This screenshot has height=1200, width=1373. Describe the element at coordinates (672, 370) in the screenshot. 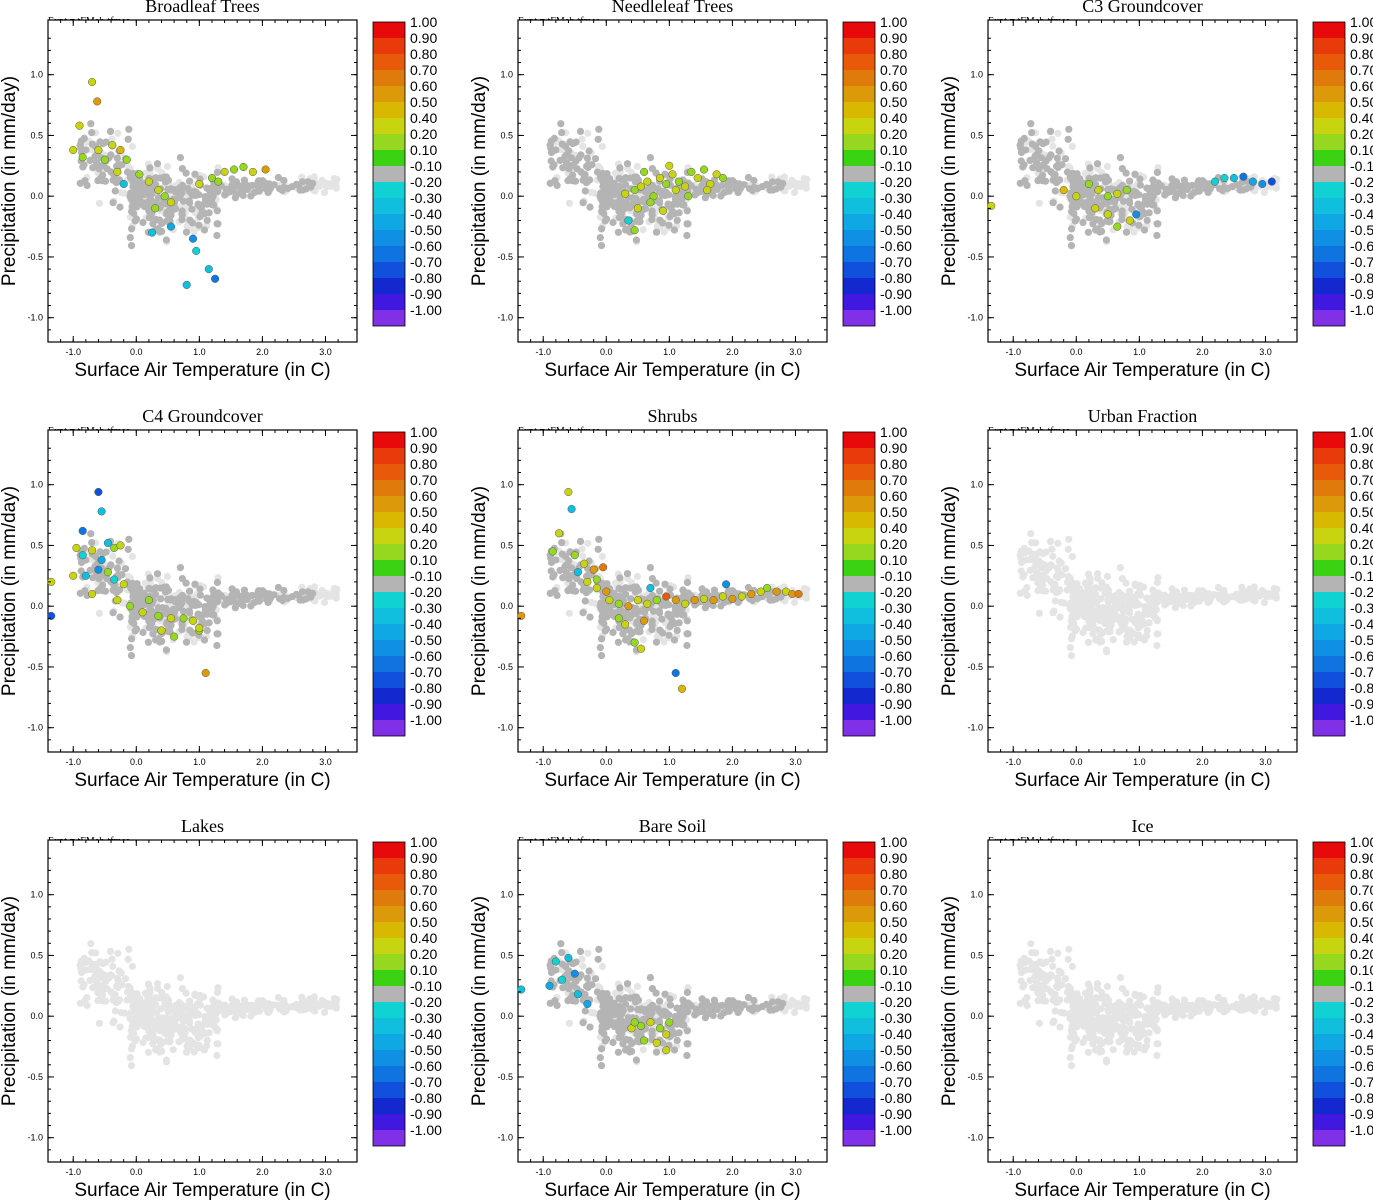

I see `x-axis-label: Surface Air Temperature (in C)` at that location.